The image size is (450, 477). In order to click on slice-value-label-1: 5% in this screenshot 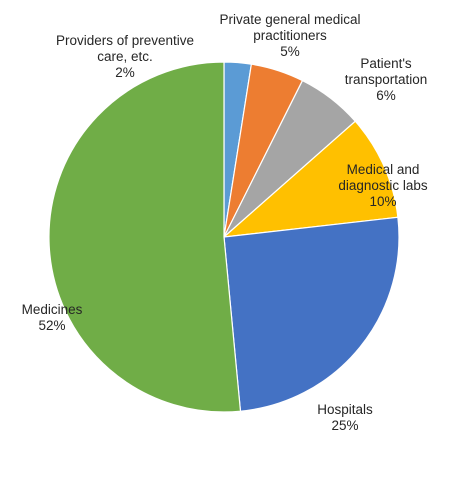, I will do `click(290, 51)`.